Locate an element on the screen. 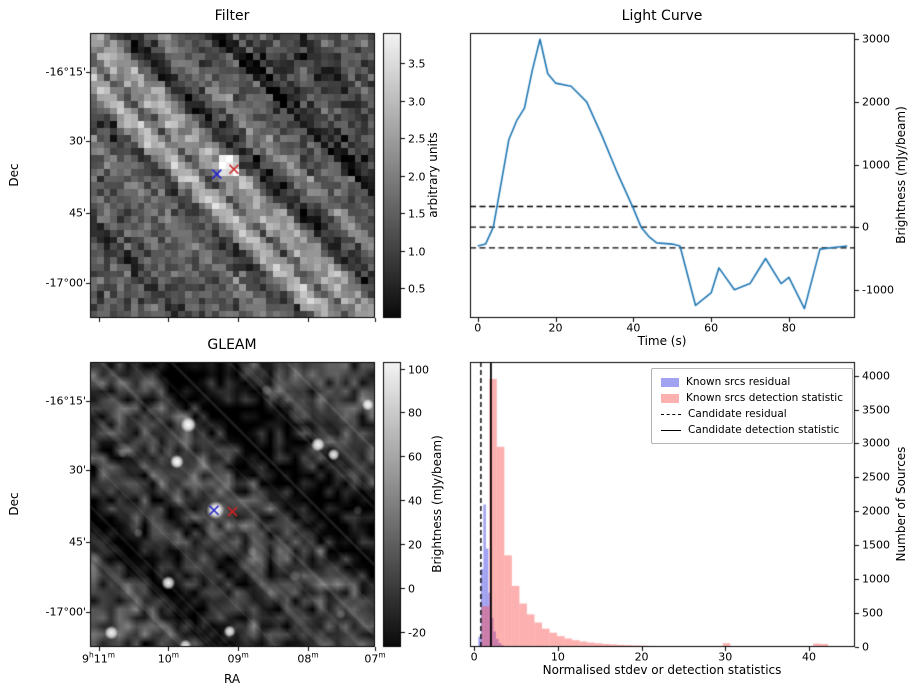 The width and height of the screenshot is (916, 699). gleam-colorbar-tick-label: 60 is located at coordinates (415, 456).